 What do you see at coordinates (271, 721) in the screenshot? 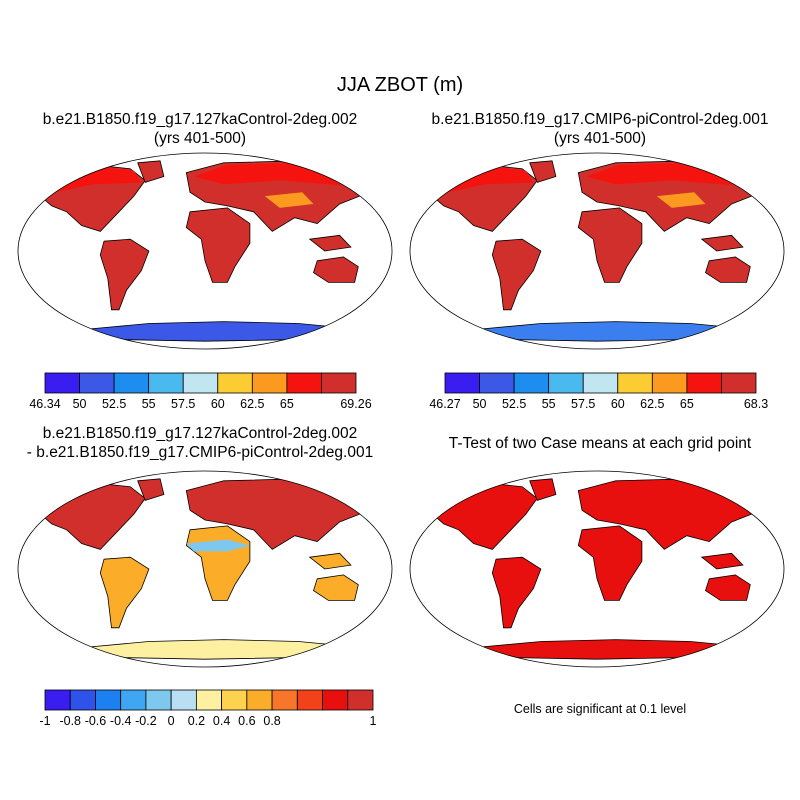
I see `colorbar-label: 0.8` at bounding box center [271, 721].